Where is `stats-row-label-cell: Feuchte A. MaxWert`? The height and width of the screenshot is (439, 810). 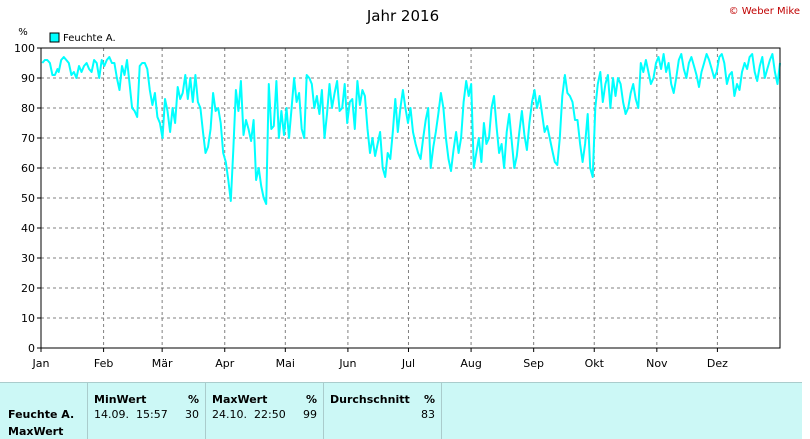
stats-row-label-cell: Feuchte A. MaxWert is located at coordinates (44, 411).